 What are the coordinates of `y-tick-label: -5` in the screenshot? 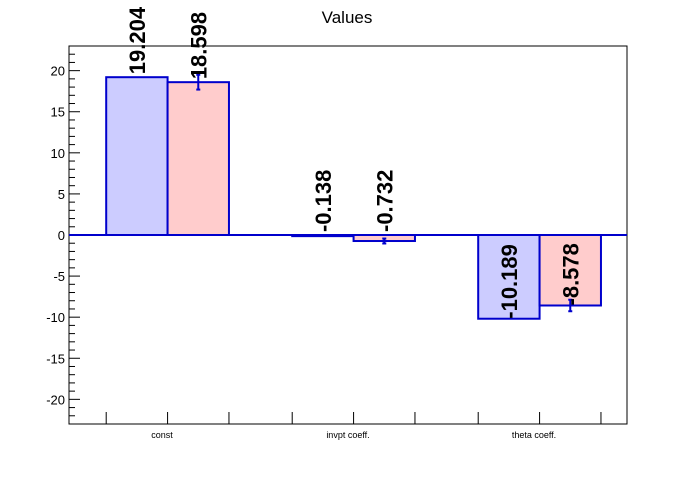 It's located at (59, 276).